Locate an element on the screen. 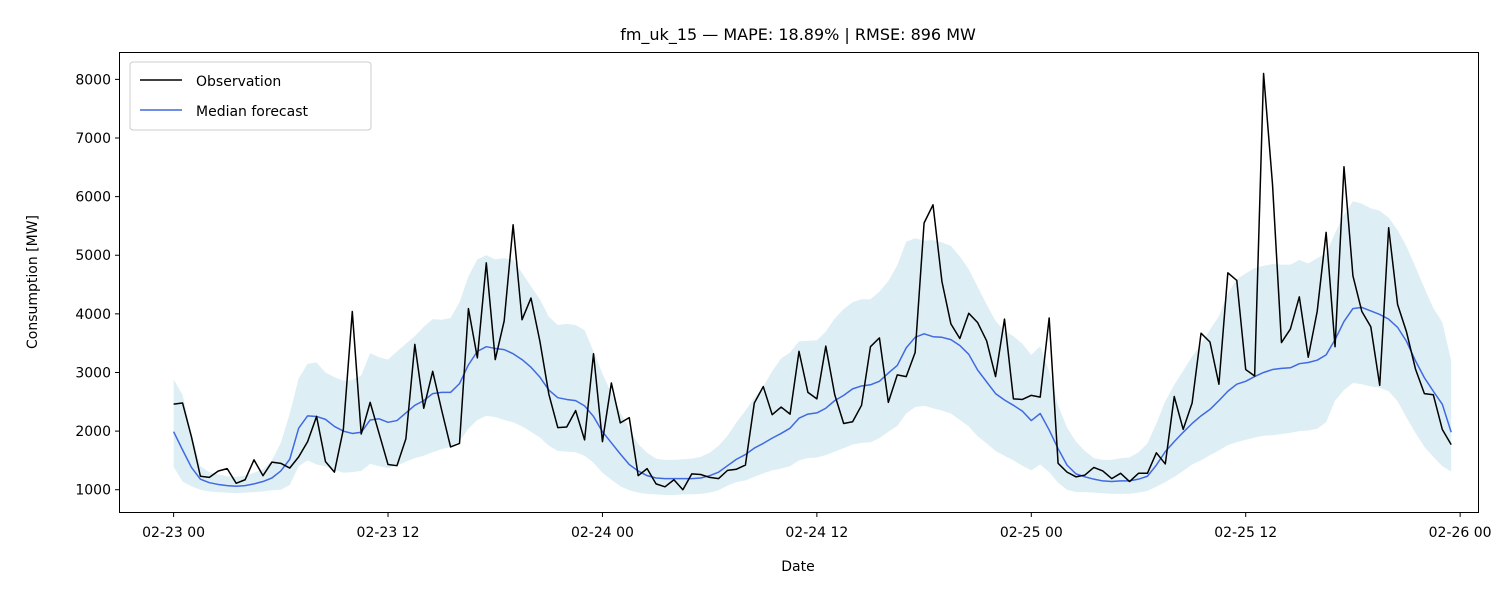 The height and width of the screenshot is (600, 1500). x-axis-label: Date is located at coordinates (797, 567).